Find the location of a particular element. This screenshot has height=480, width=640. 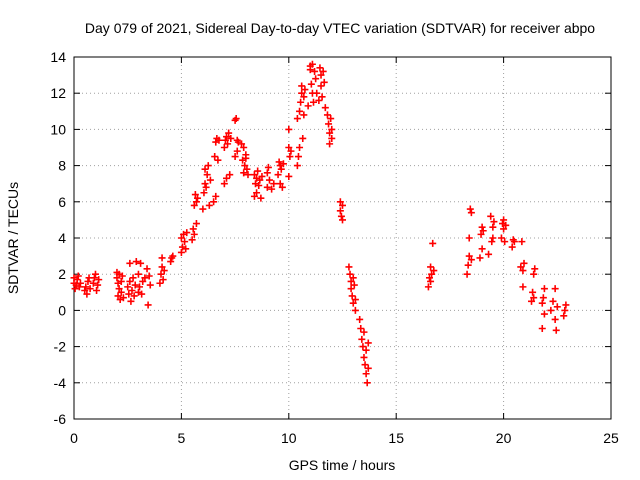

y-tick-label: 0 is located at coordinates (62, 310).